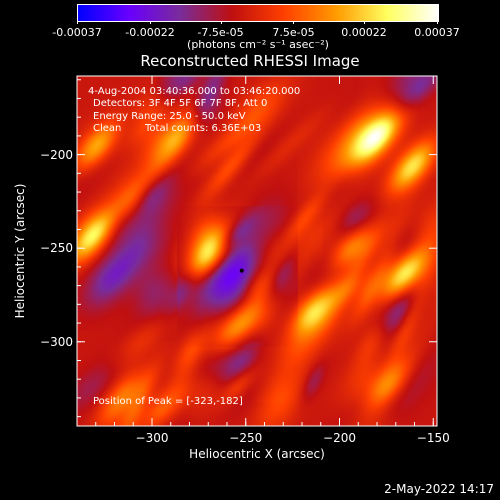  Describe the element at coordinates (220, 32) in the screenshot. I see `colorbar-tick-label: -7.5e-05` at that location.